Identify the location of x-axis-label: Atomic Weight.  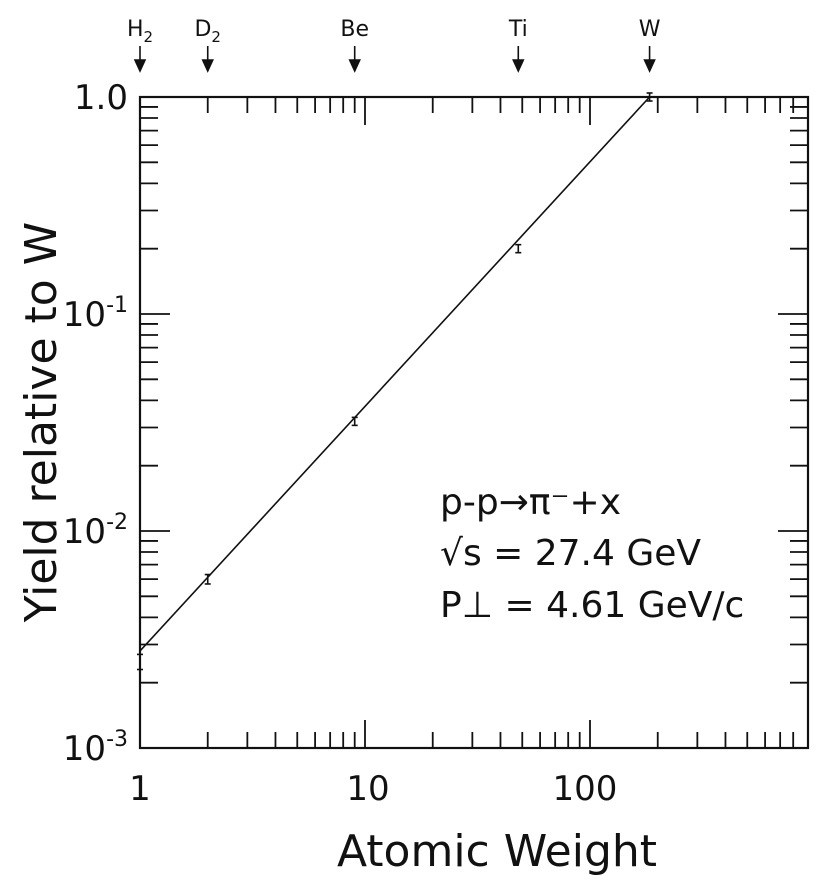
(497, 851).